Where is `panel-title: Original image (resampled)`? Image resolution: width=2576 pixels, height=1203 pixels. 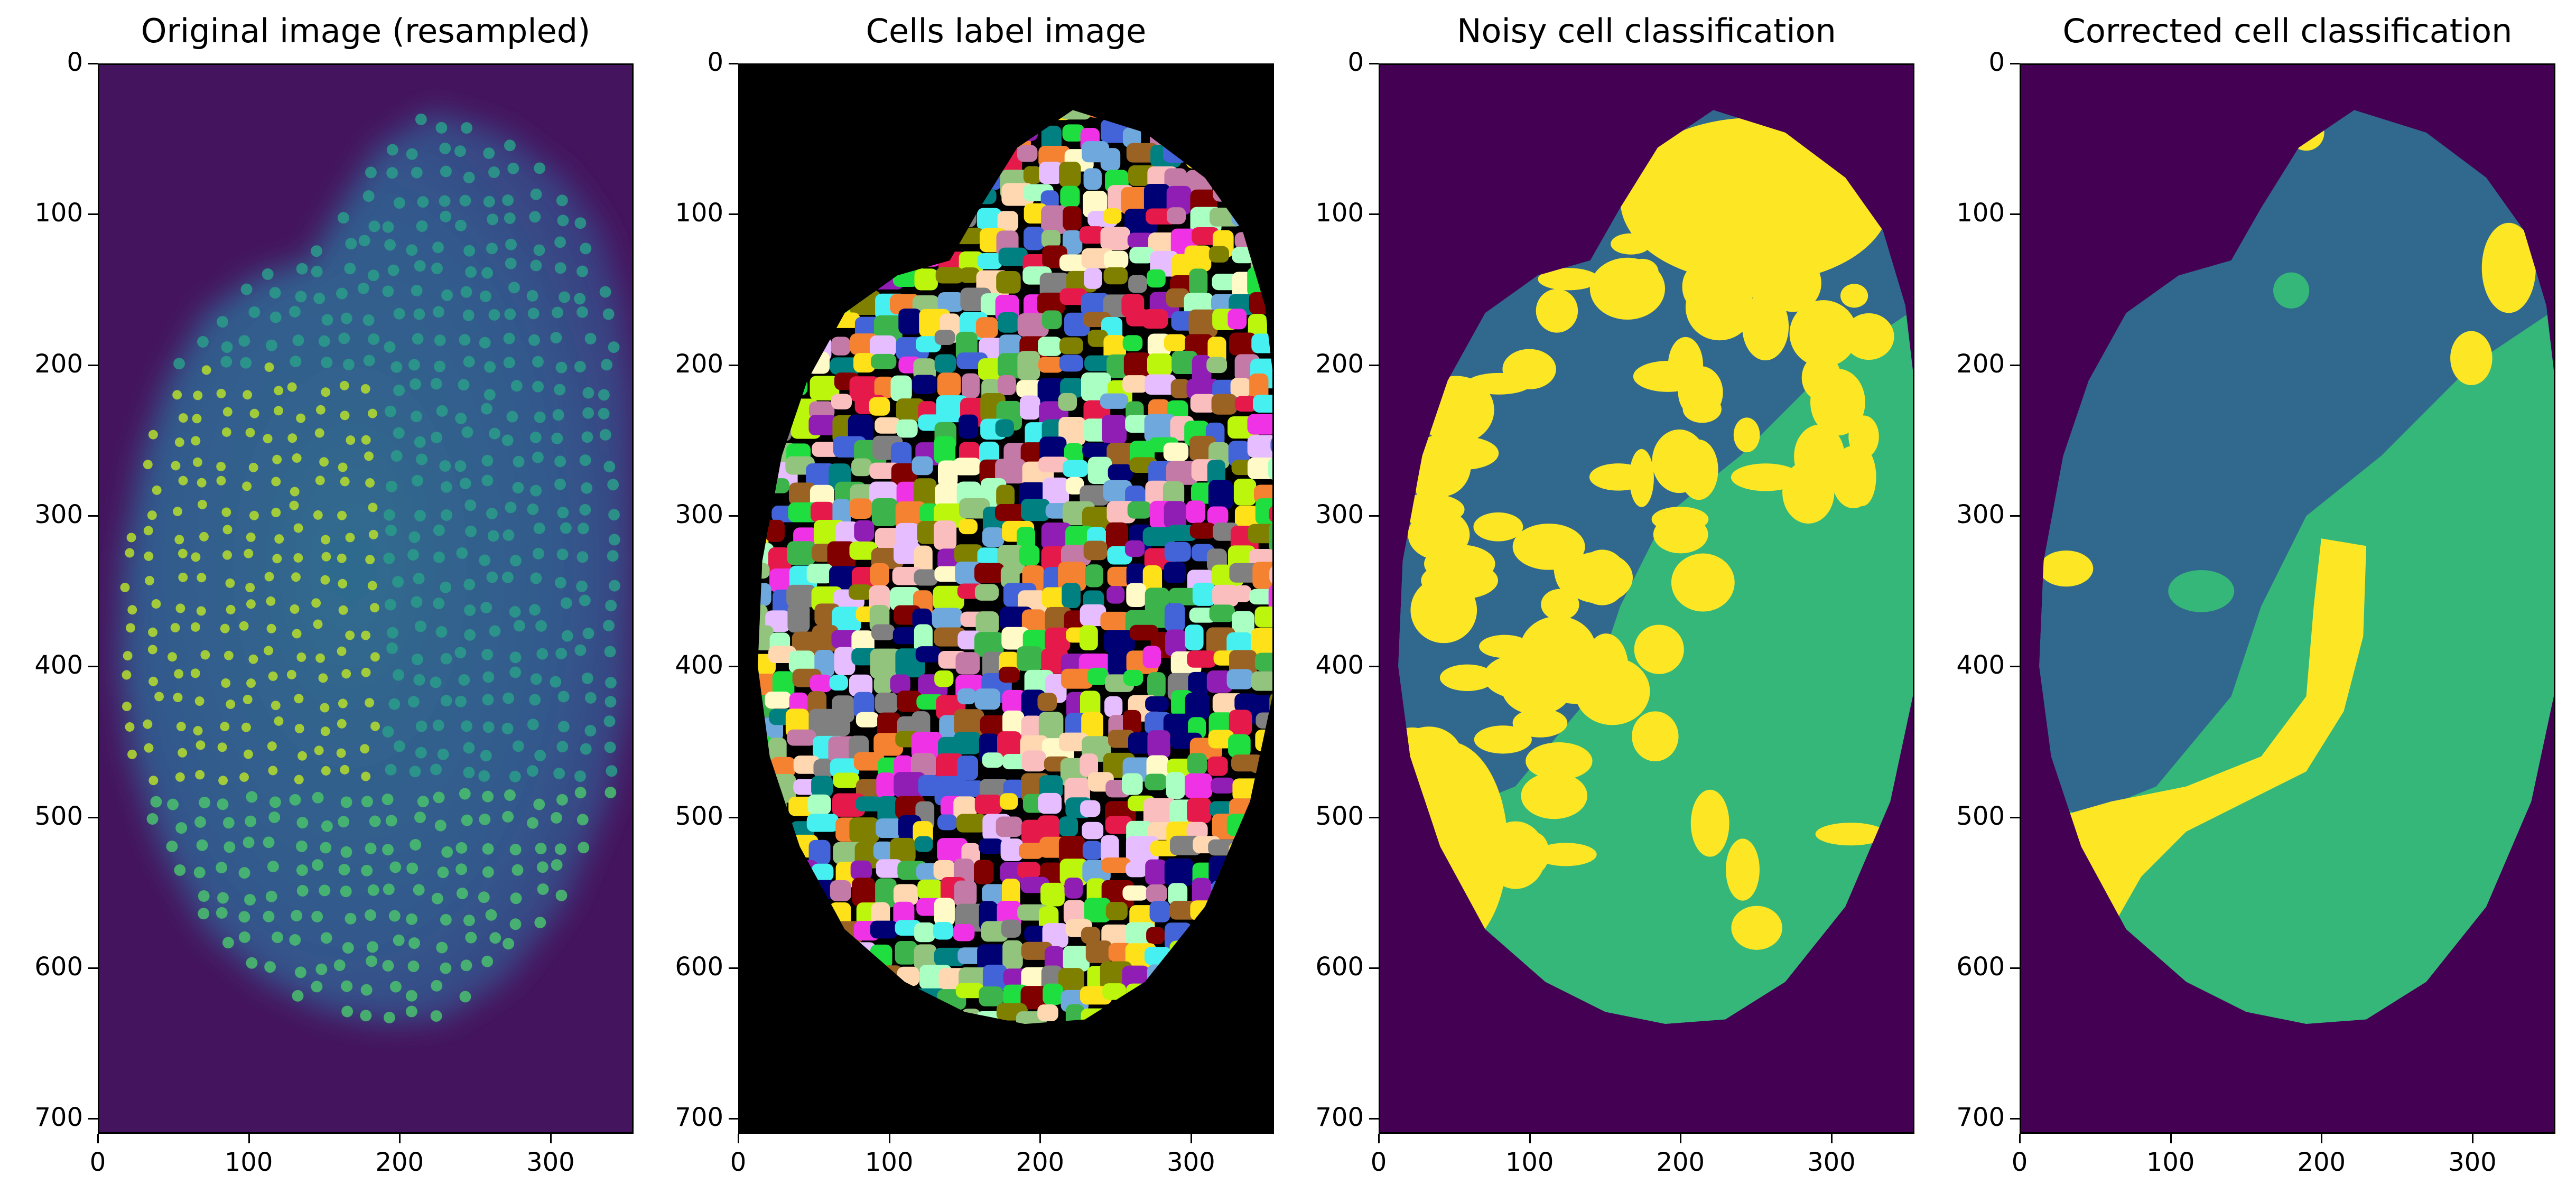
panel-title: Original image (resampled) is located at coordinates (366, 31).